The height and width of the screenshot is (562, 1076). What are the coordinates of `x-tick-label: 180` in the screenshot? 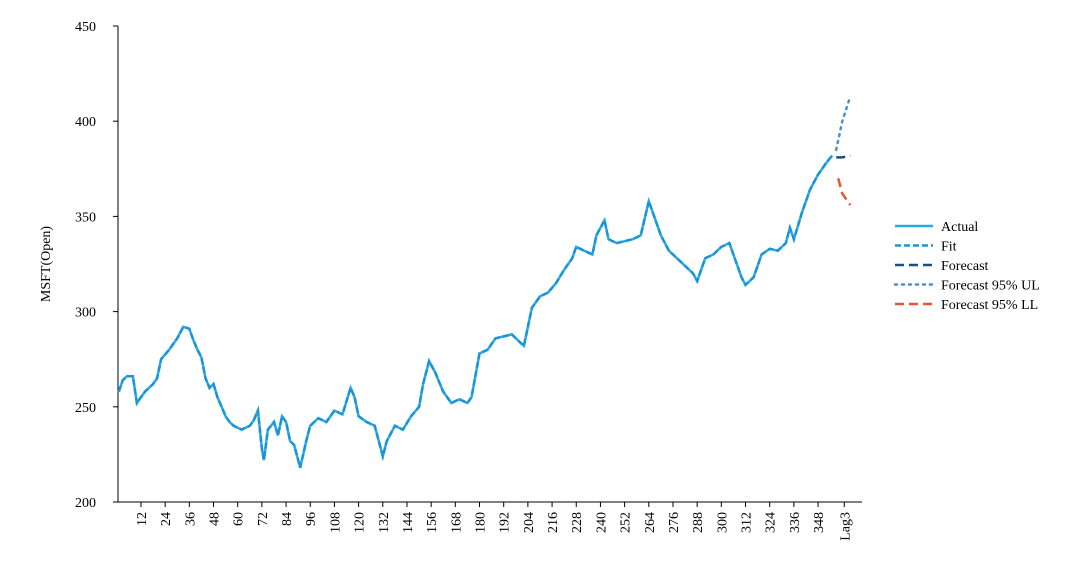 It's located at (481, 522).